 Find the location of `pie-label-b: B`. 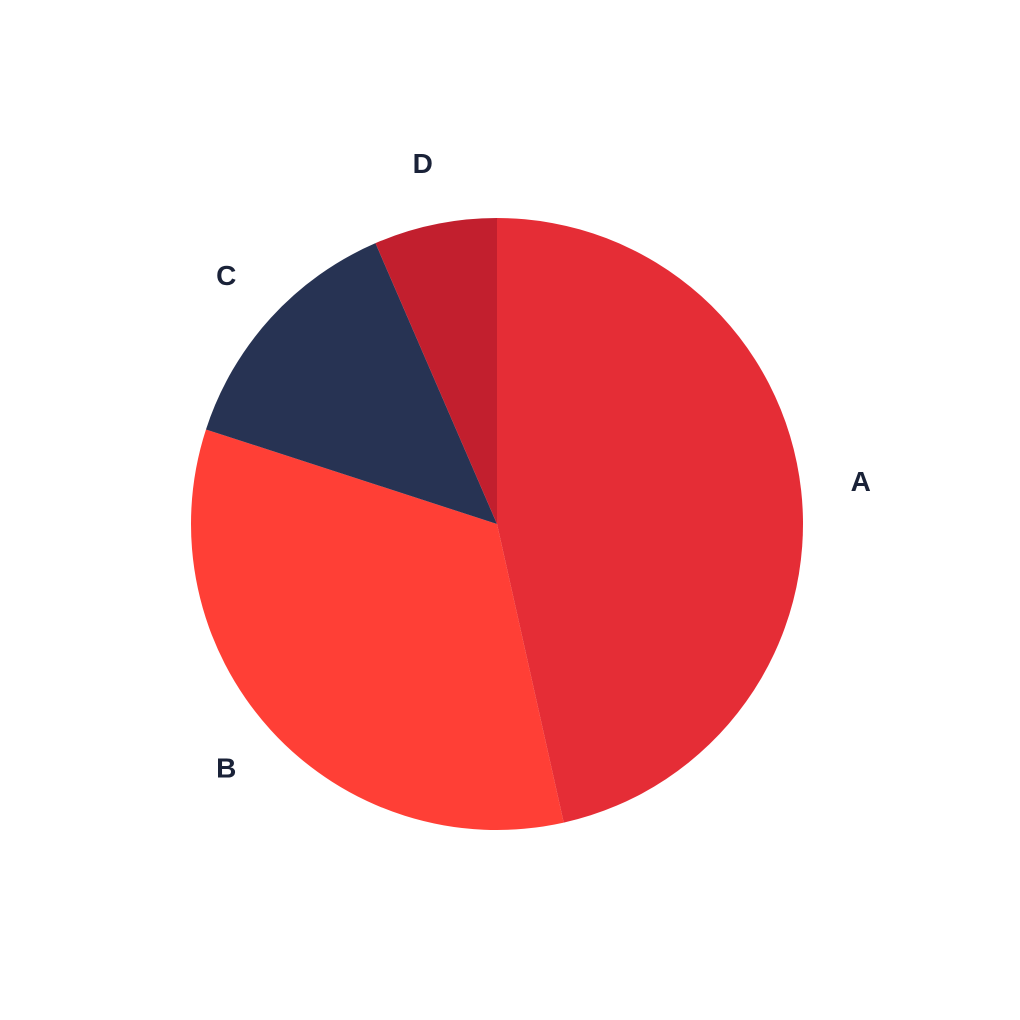

pie-label-b: B is located at coordinates (226, 768).